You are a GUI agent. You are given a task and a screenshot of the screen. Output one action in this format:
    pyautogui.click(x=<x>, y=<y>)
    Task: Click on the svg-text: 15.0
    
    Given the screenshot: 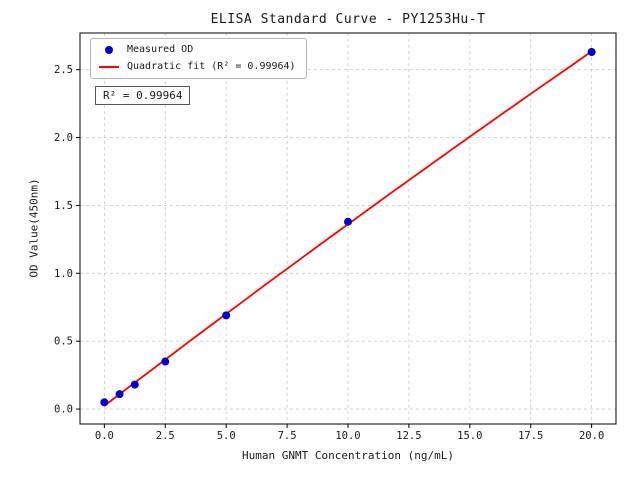 What is the action you would take?
    pyautogui.click(x=469, y=436)
    